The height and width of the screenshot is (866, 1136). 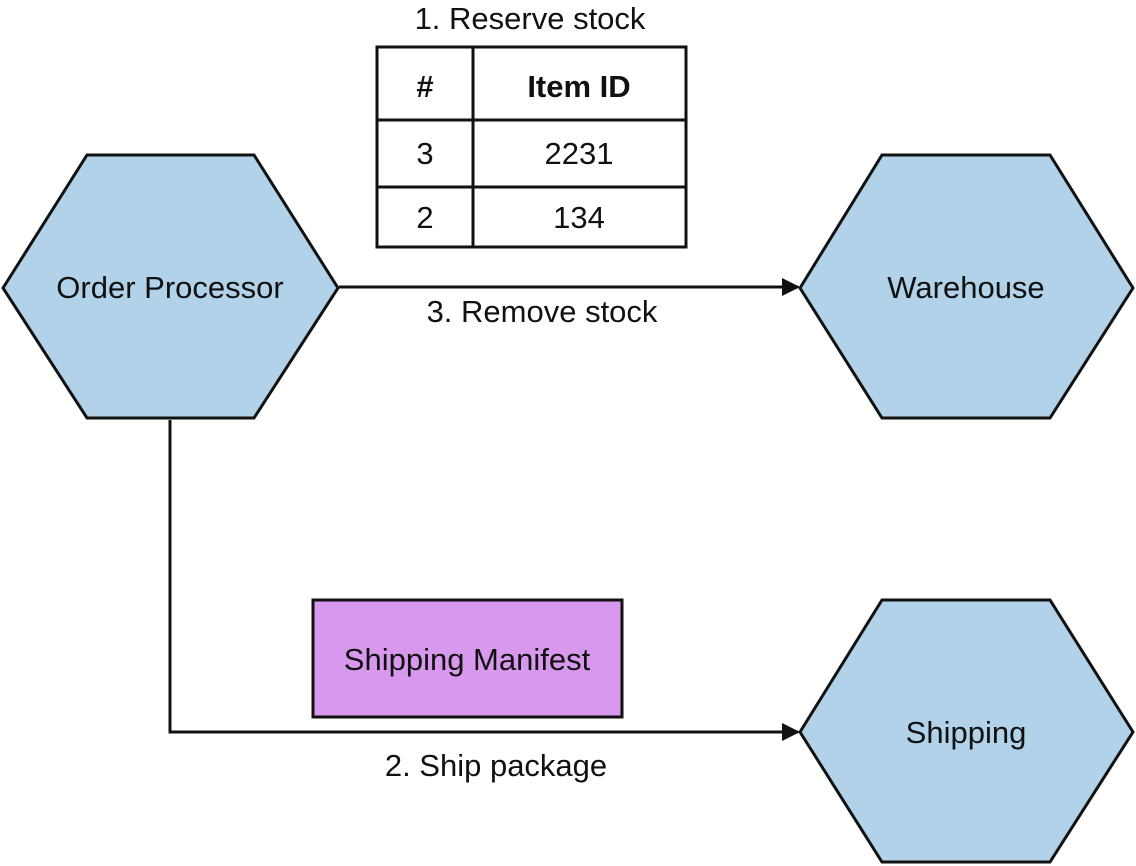 I want to click on reserve-stock-label: 1. Reserve stock, so click(x=530, y=18).